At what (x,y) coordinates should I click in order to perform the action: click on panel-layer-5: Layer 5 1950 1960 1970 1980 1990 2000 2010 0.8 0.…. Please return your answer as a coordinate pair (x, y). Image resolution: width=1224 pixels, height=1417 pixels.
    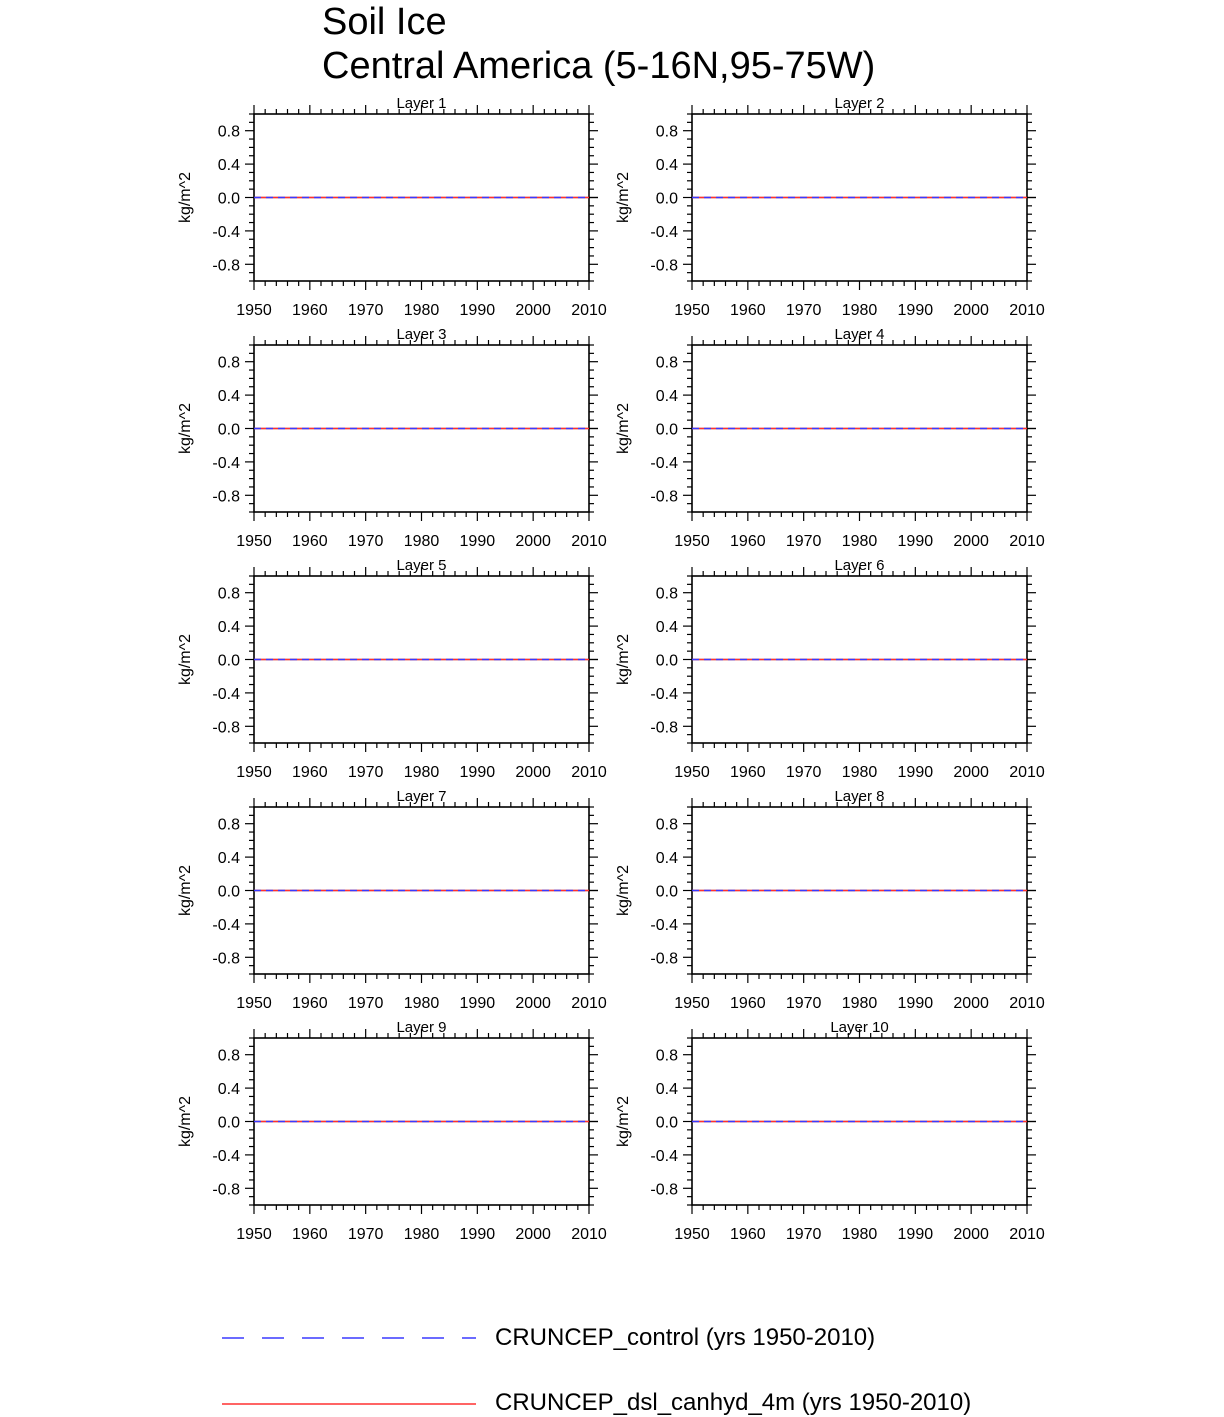
    Looking at the image, I should click on (392, 669).